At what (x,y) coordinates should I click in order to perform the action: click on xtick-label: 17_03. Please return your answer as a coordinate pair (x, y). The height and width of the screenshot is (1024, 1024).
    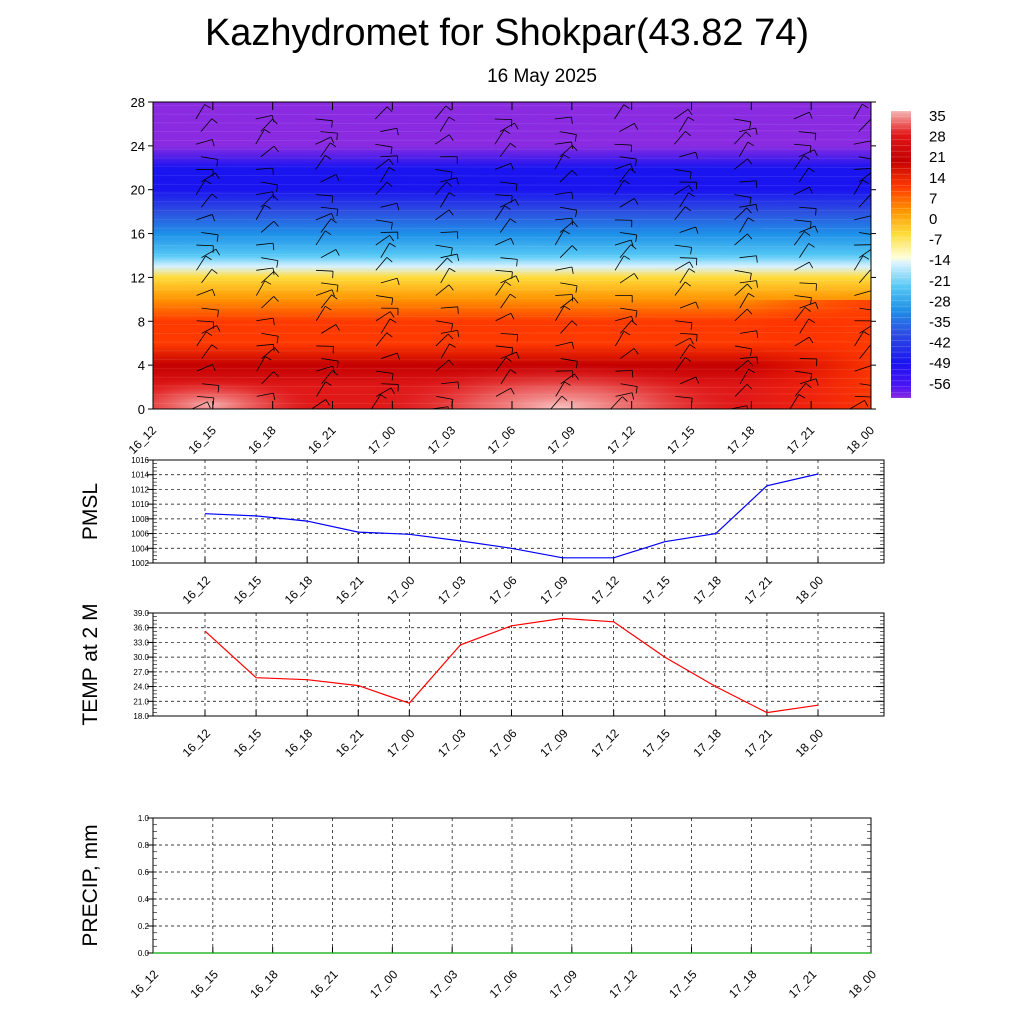
    Looking at the image, I should click on (452, 590).